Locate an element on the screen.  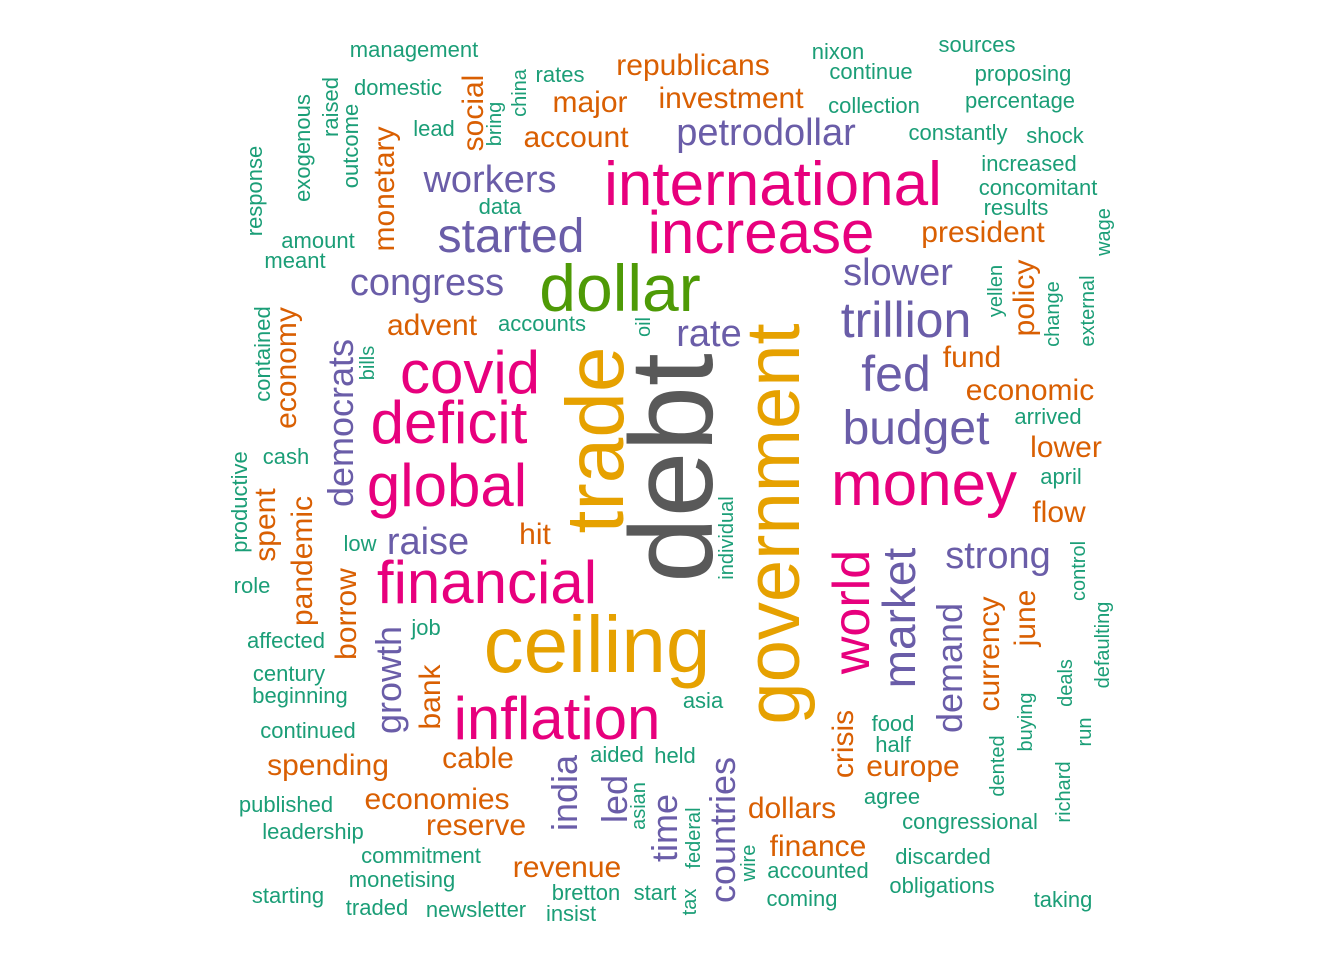
word-sources: sources is located at coordinates (977, 44).